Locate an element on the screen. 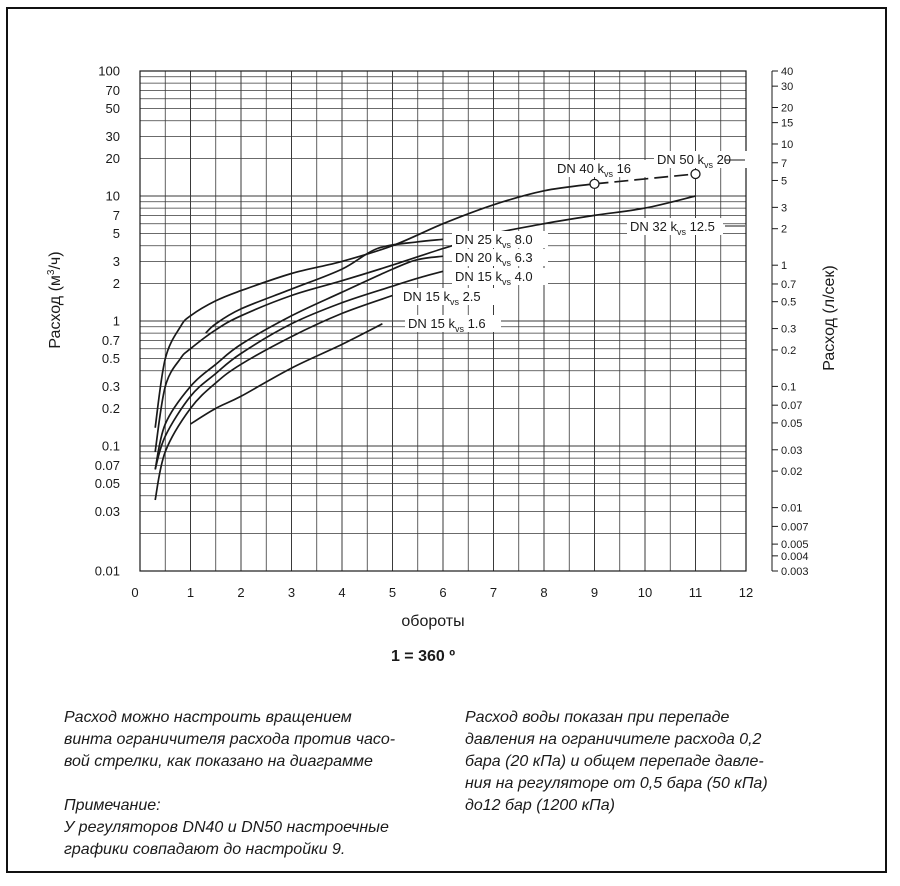 This screenshot has height=886, width=900. y-right-tick-label: 0.5 is located at coordinates (788, 303).